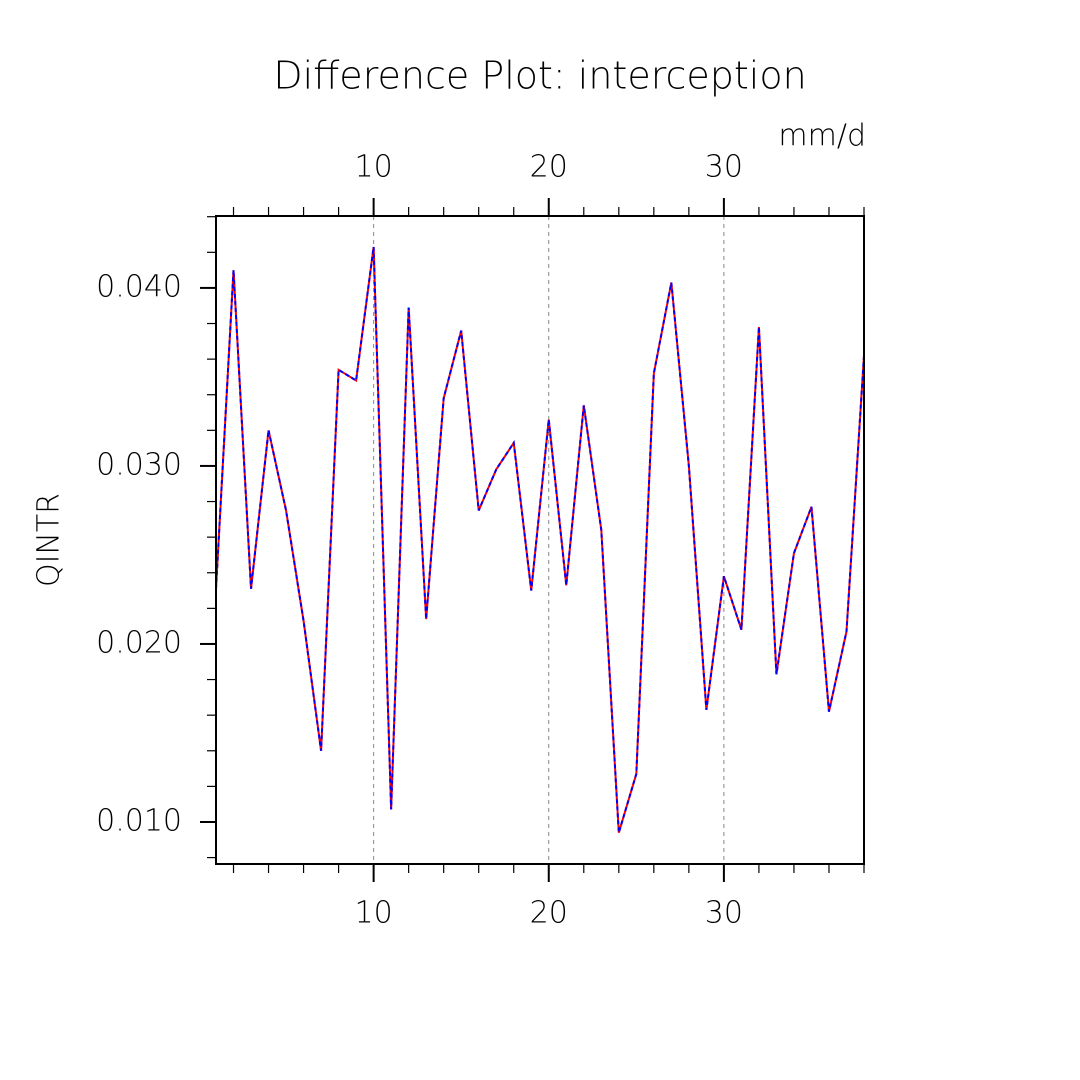 The image size is (1080, 1080). I want to click on y-tick-label: 0.040, so click(139, 286).